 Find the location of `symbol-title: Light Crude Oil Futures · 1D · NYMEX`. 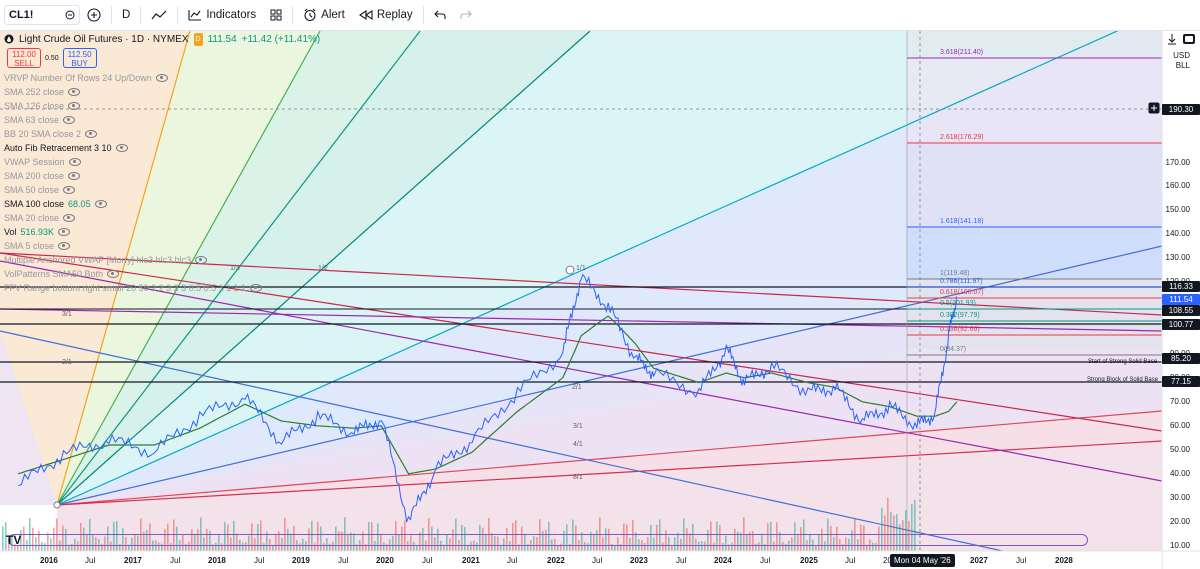

symbol-title: Light Crude Oil Futures · 1D · NYMEX is located at coordinates (104, 39).